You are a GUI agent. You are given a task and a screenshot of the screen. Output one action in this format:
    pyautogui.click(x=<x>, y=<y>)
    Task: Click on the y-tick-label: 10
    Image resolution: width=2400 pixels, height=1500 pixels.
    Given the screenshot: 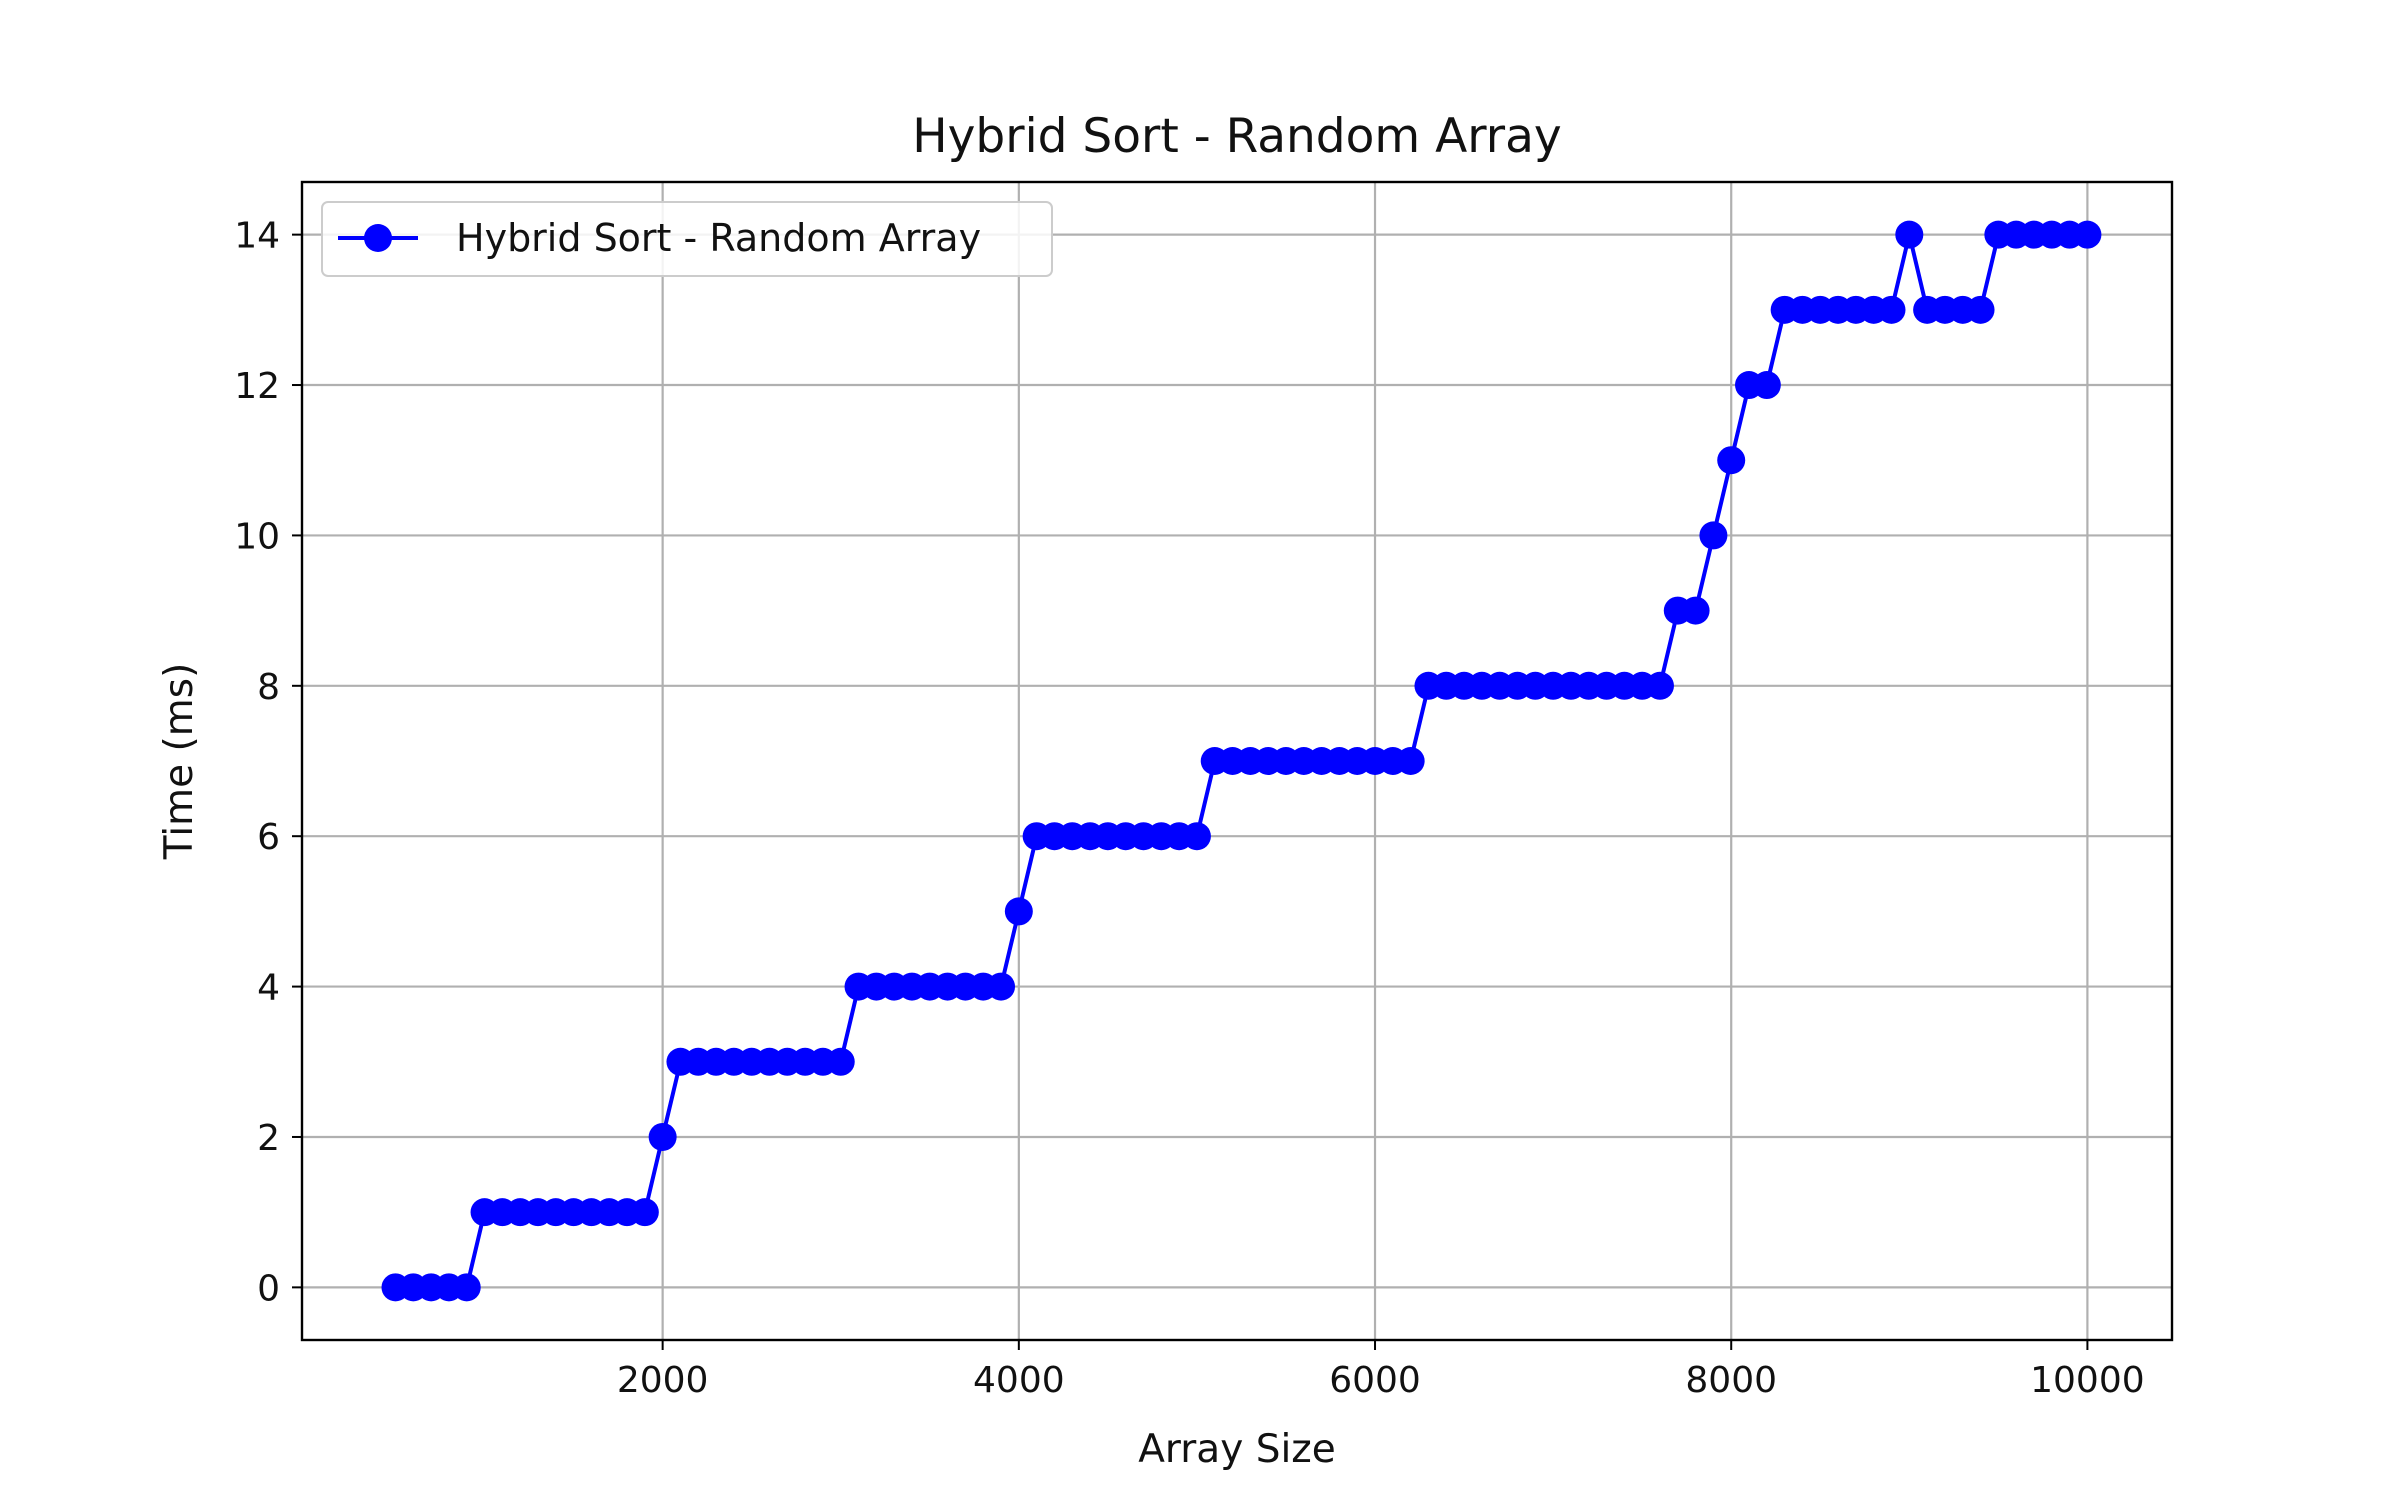 What is the action you would take?
    pyautogui.click(x=257, y=536)
    